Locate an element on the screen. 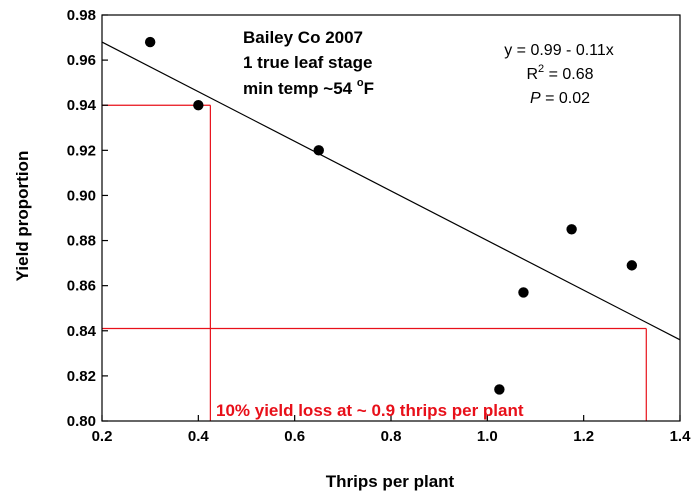 The height and width of the screenshot is (499, 692). title-line-3-text: min temp ~54 is located at coordinates (300, 88).